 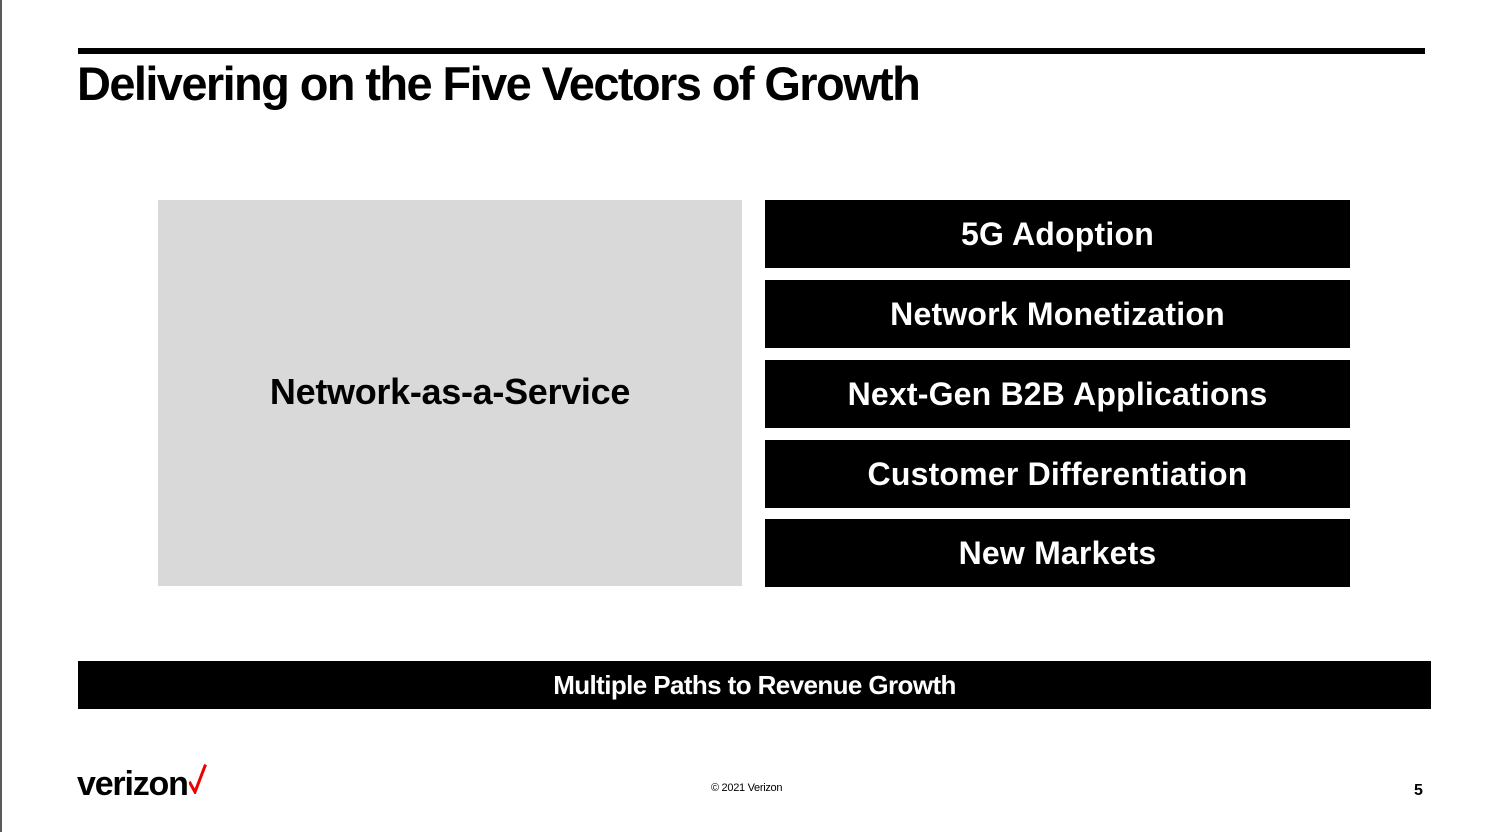 What do you see at coordinates (751, 51) in the screenshot?
I see `title-rule` at bounding box center [751, 51].